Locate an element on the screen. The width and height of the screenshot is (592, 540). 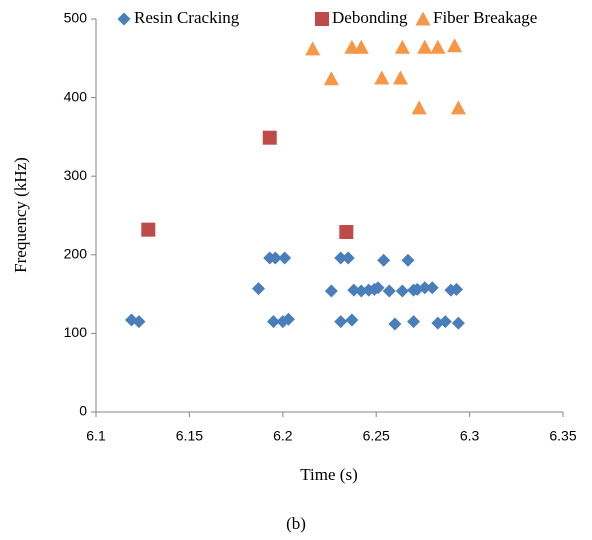
y-tick-label: 300 is located at coordinates (76, 175).